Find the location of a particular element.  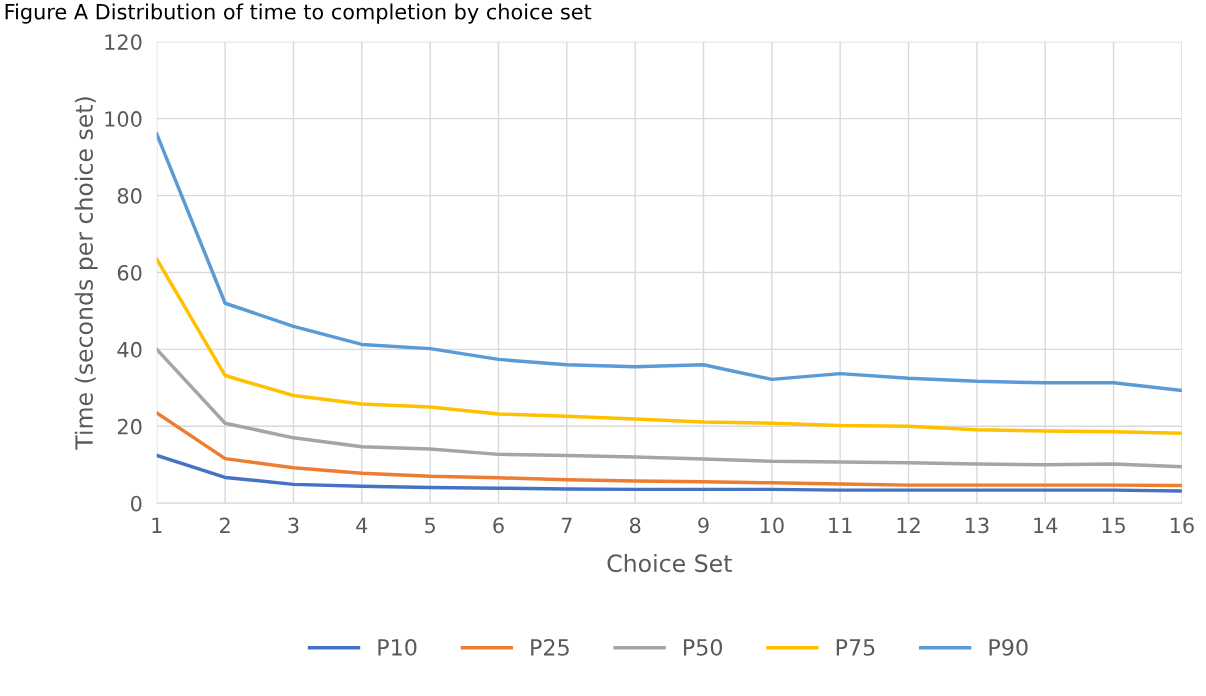

x-tick-label: 14 is located at coordinates (1046, 525).